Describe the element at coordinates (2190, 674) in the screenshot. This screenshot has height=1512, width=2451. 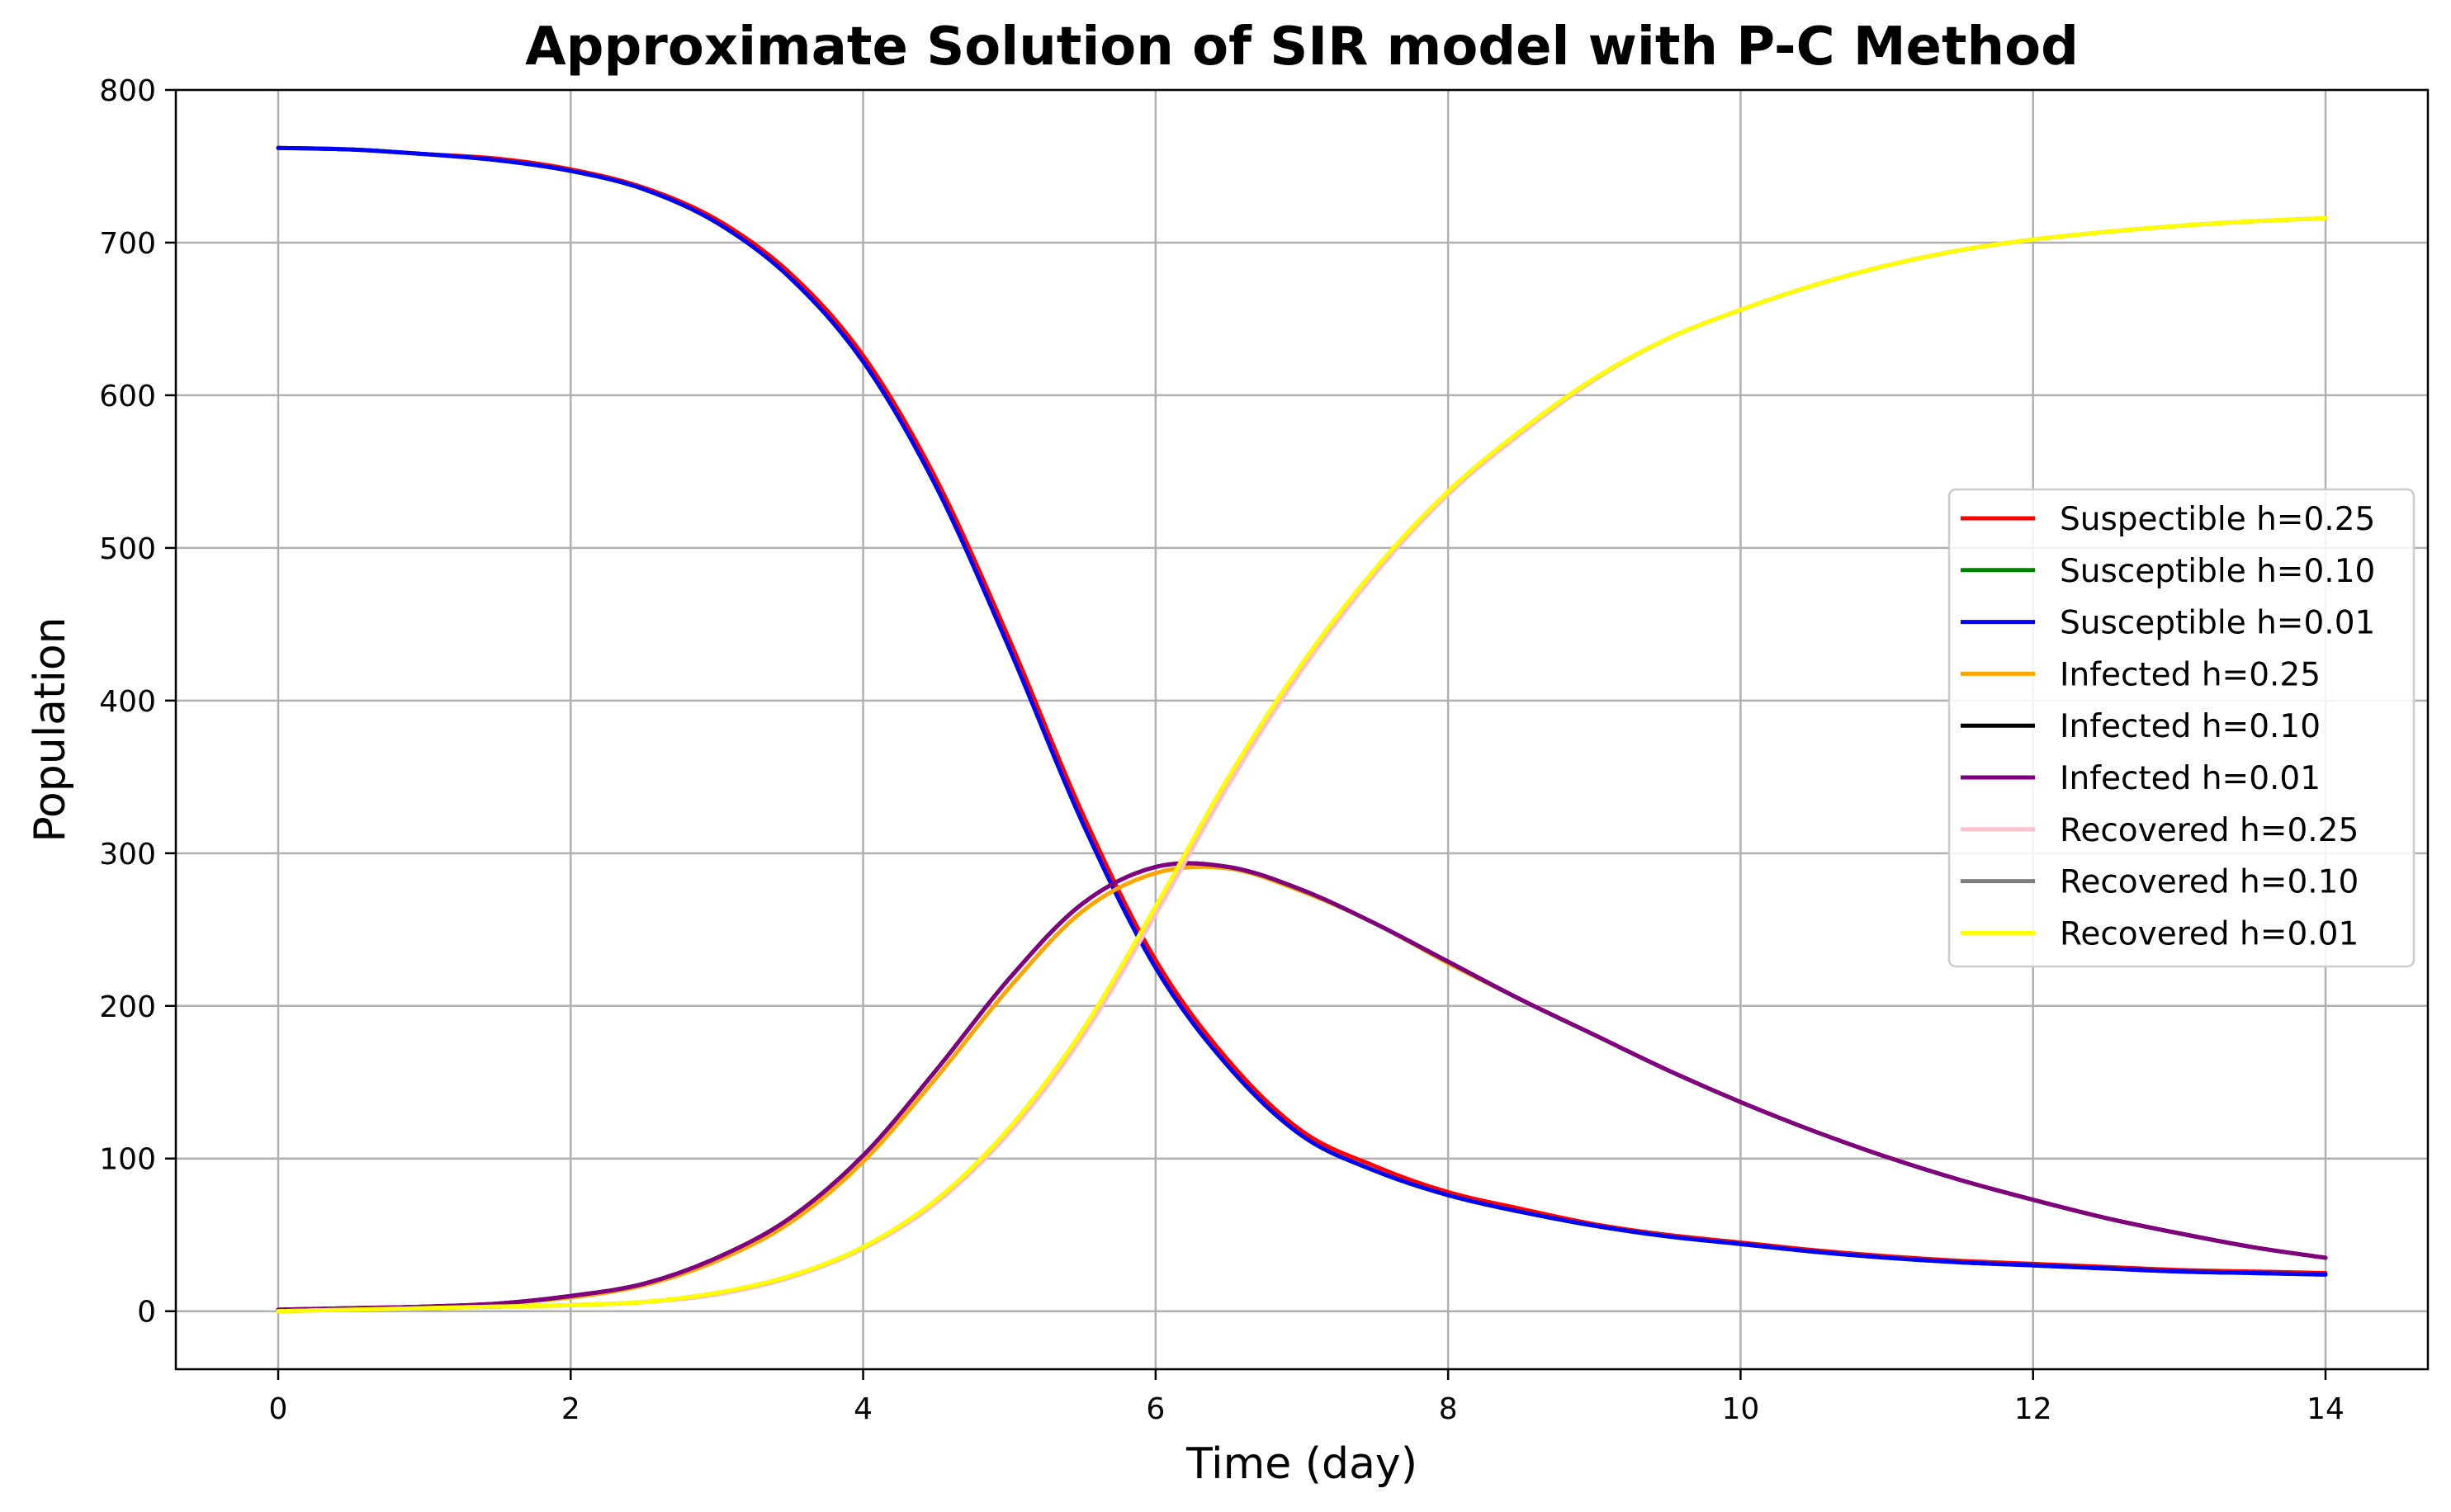
I see `legend-label: Infected h=0.25` at that location.